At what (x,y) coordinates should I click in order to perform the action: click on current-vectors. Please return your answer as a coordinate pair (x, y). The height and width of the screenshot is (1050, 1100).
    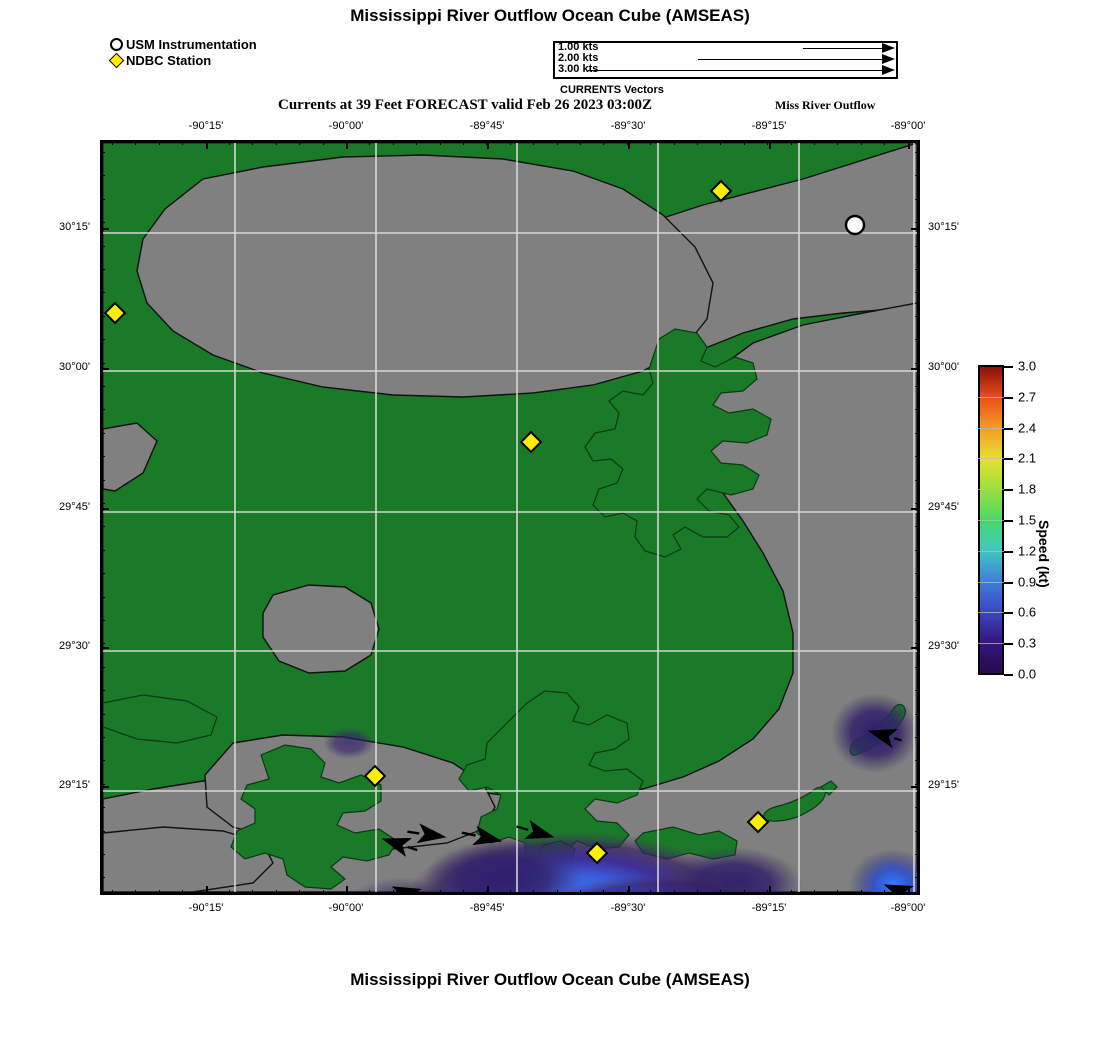
    Looking at the image, I should click on (647, 810).